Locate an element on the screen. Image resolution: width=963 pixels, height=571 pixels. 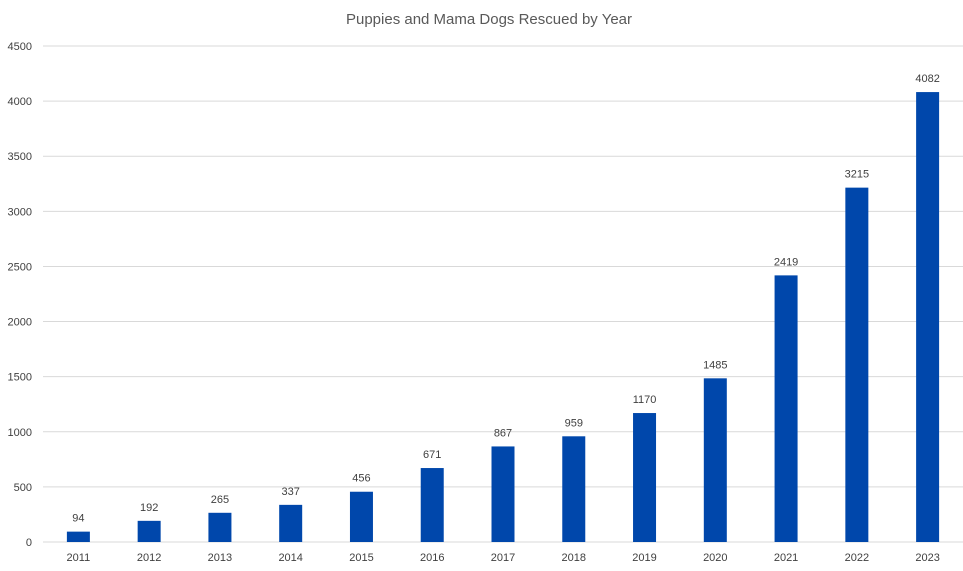
chart-title: Puppies and Mama Dogs Rescued by Year is located at coordinates (489, 19).